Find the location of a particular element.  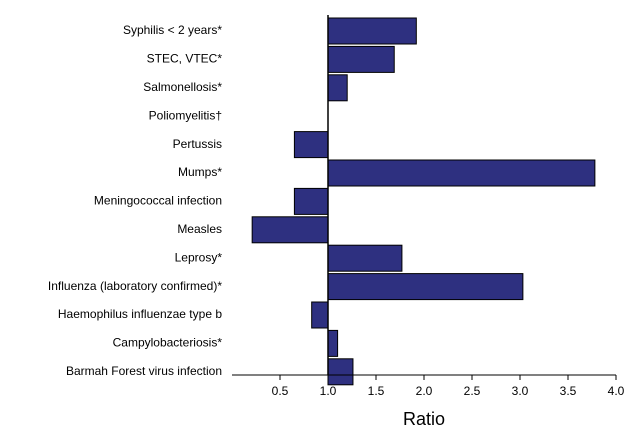

y-tick-label: Syphilis < 2 years* is located at coordinates (172, 30).